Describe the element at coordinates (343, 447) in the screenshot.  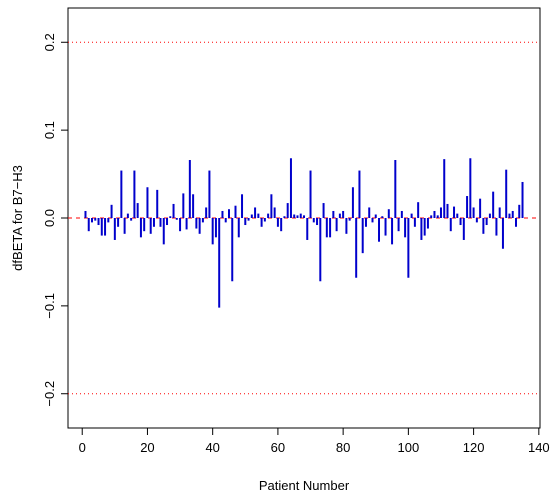
I see `x-tick-label: 80` at that location.